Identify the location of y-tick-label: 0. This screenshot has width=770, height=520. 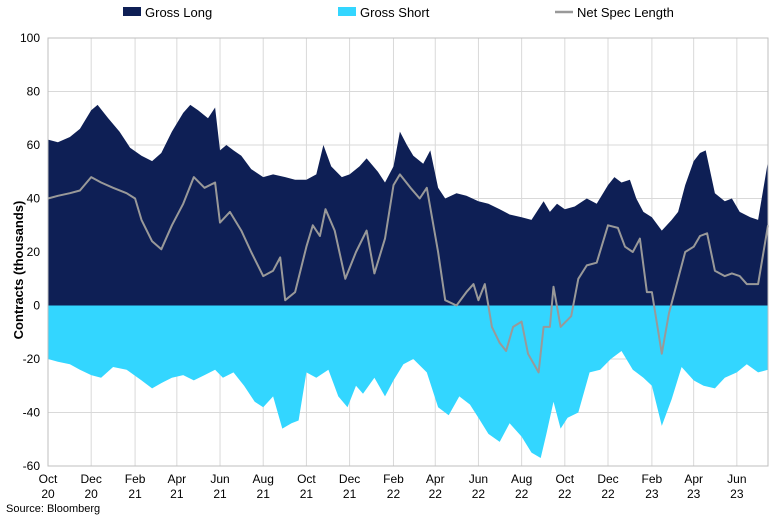
(36, 306).